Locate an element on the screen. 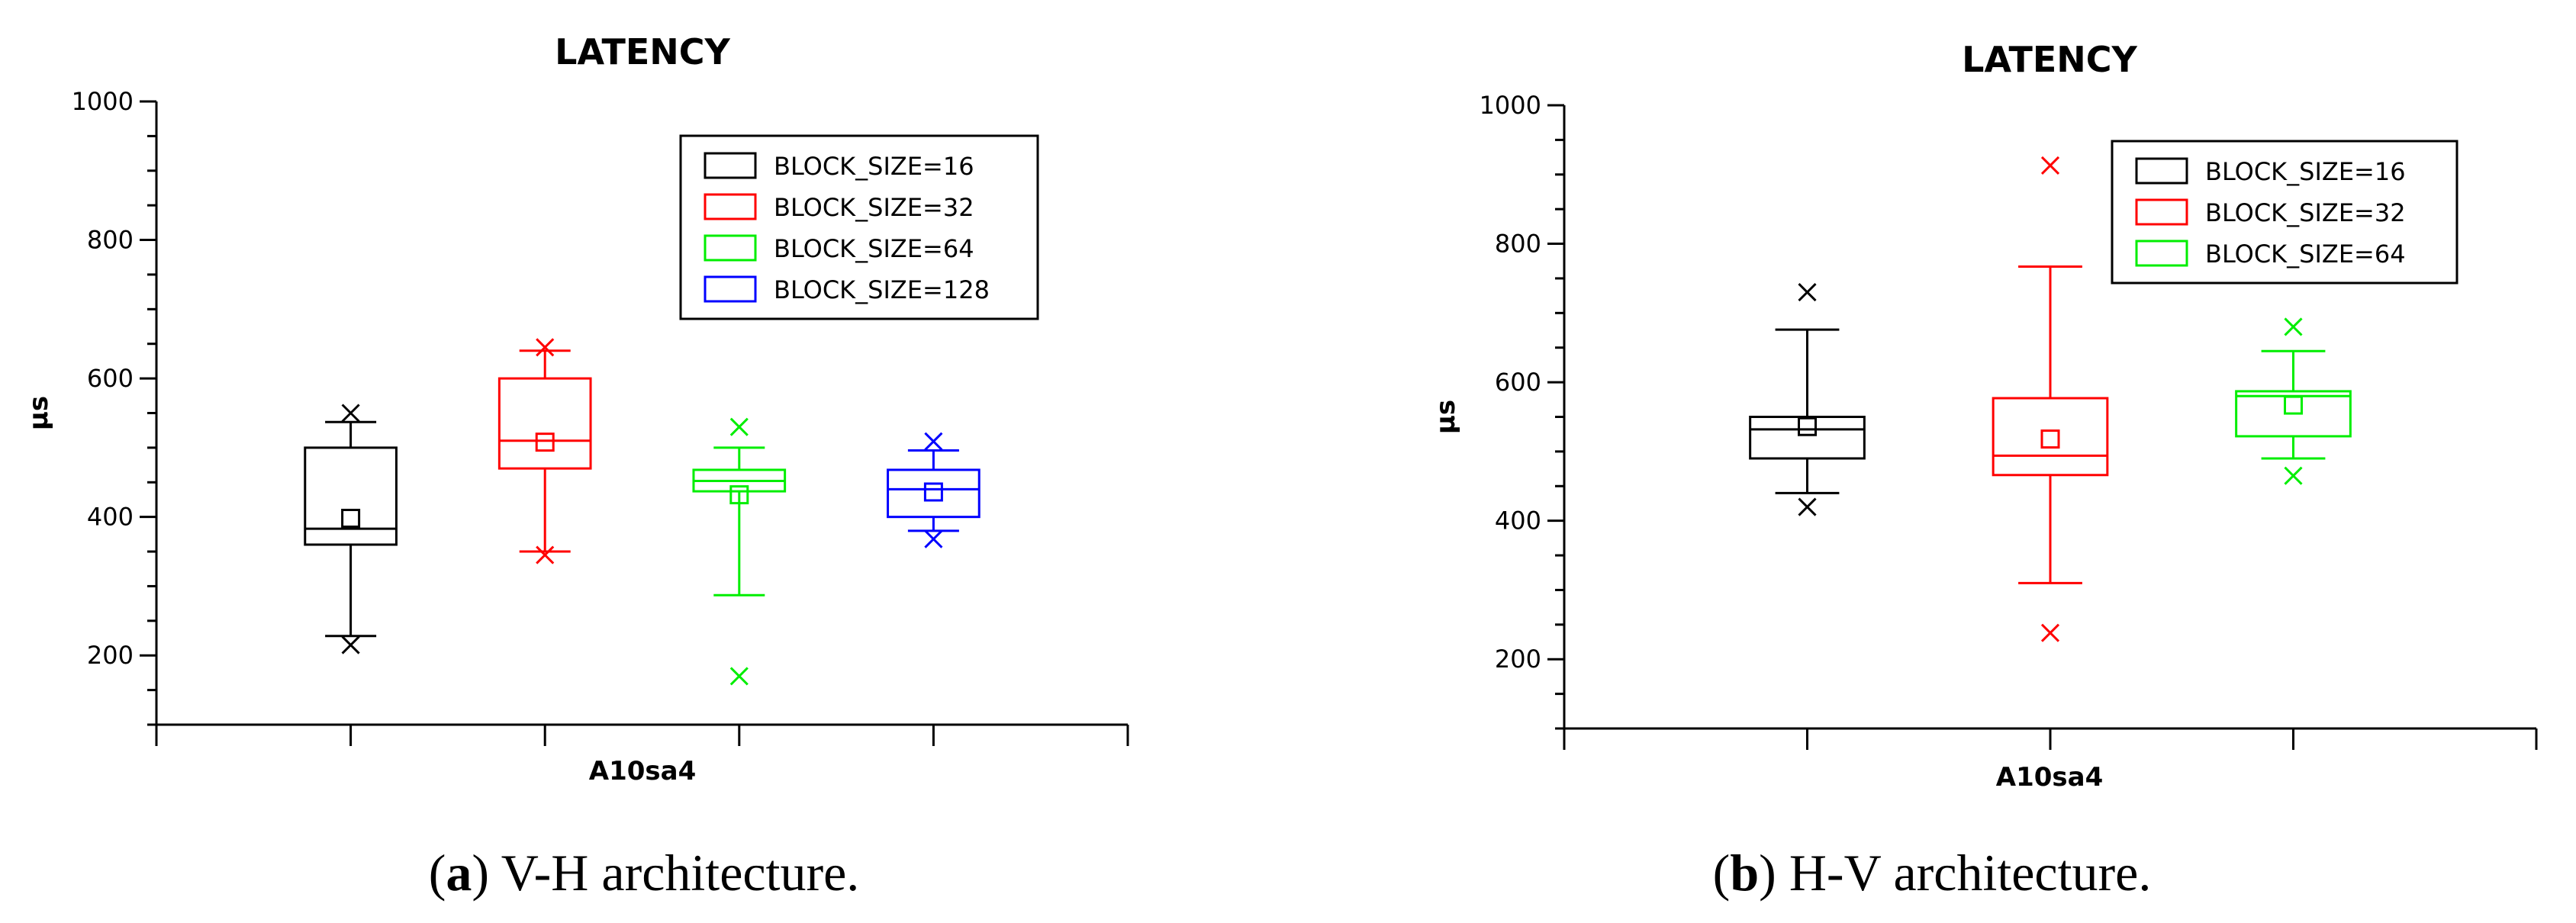  caption-b: (b) H-V architecture. is located at coordinates (1932, 873).